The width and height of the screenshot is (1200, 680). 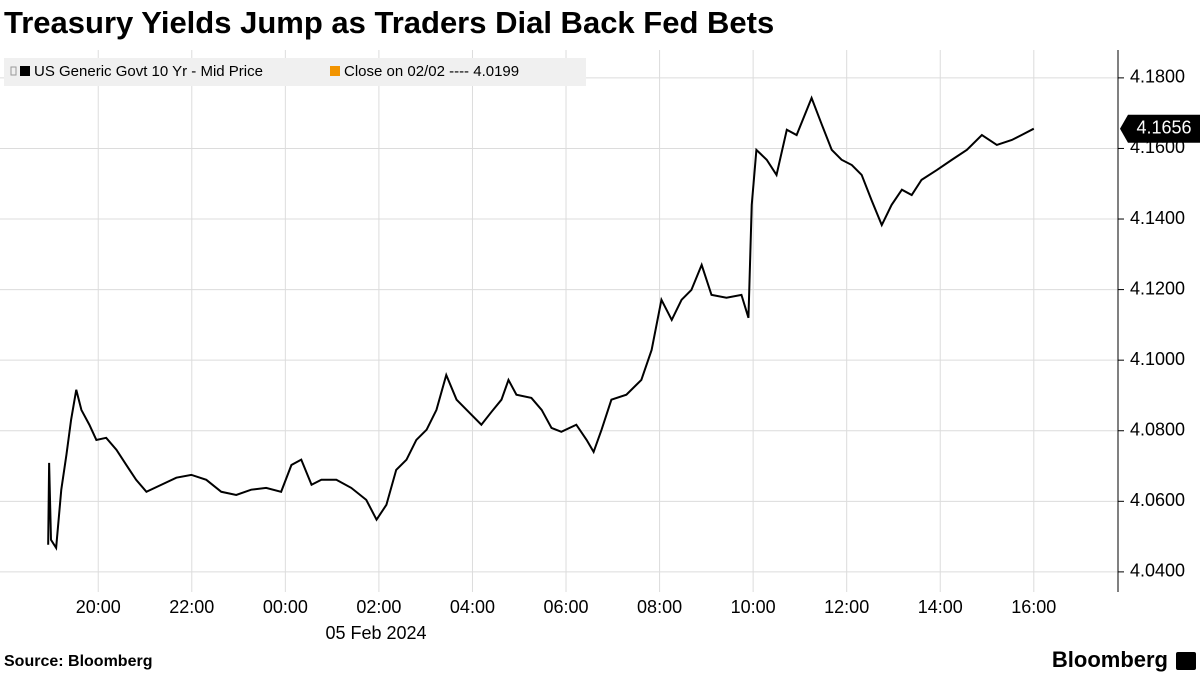 I want to click on x-tick-label: 02:00, so click(x=378, y=607).